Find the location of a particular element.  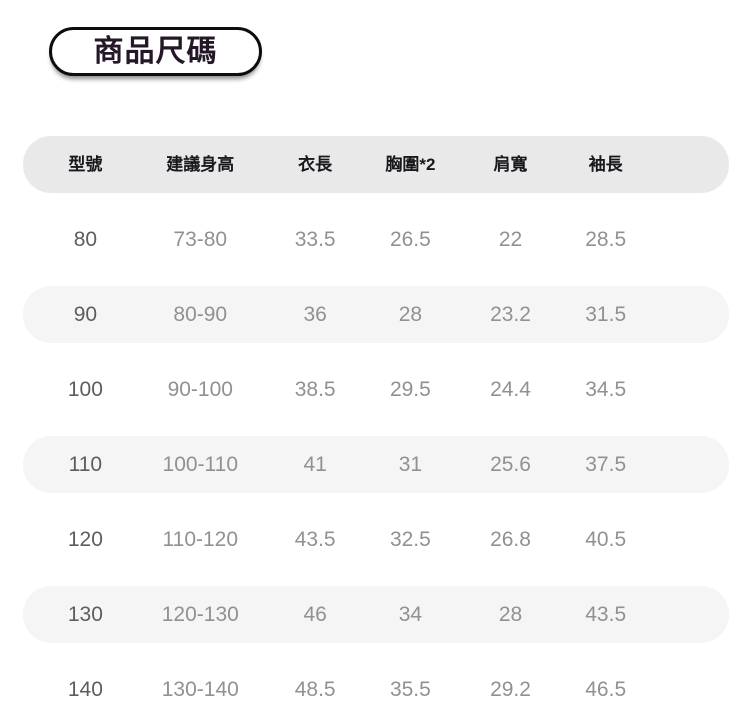

table-row-110: 110 100-110 41 31 25.6 37.5 is located at coordinates (376, 464).